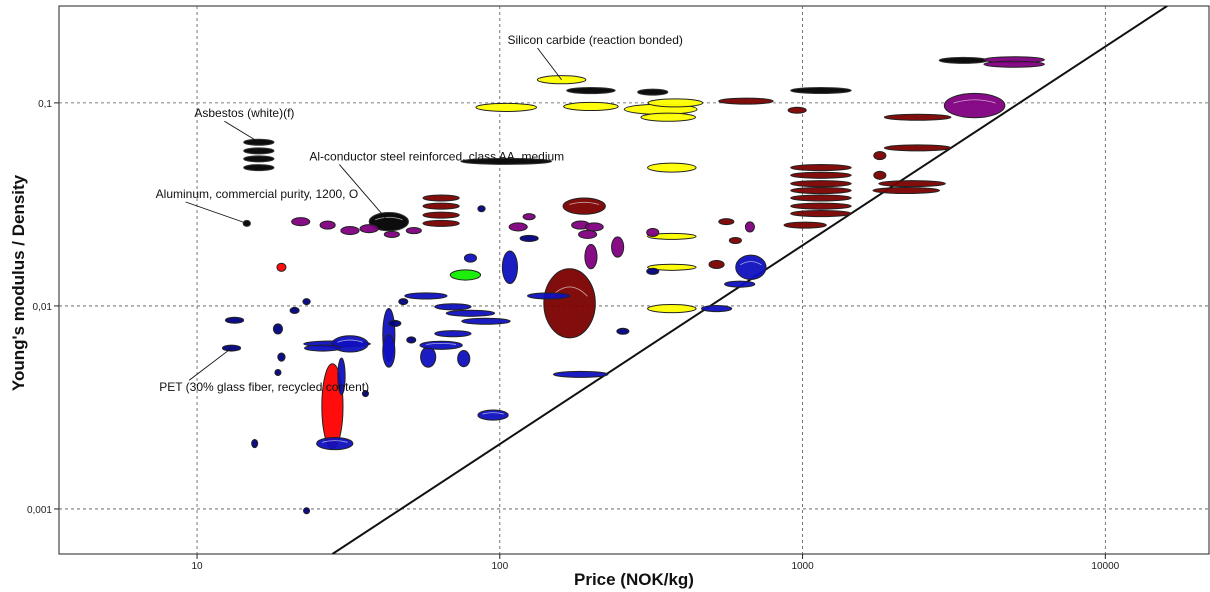 The height and width of the screenshot is (592, 1210). Describe the element at coordinates (244, 113) in the screenshot. I see `annotation-label: Asbestos (white)(f)` at that location.